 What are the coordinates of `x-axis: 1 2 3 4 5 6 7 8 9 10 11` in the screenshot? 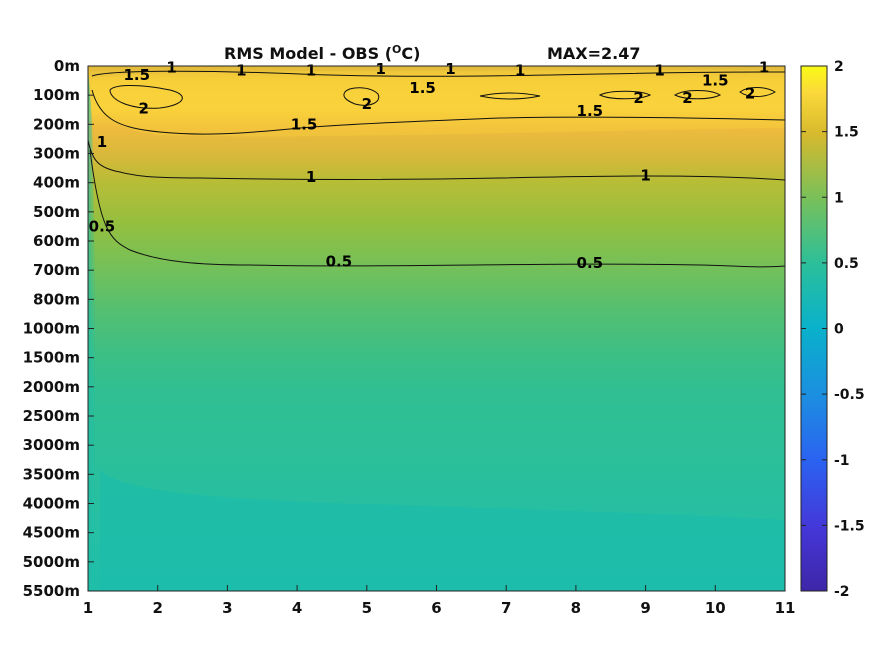 It's located at (439, 601).